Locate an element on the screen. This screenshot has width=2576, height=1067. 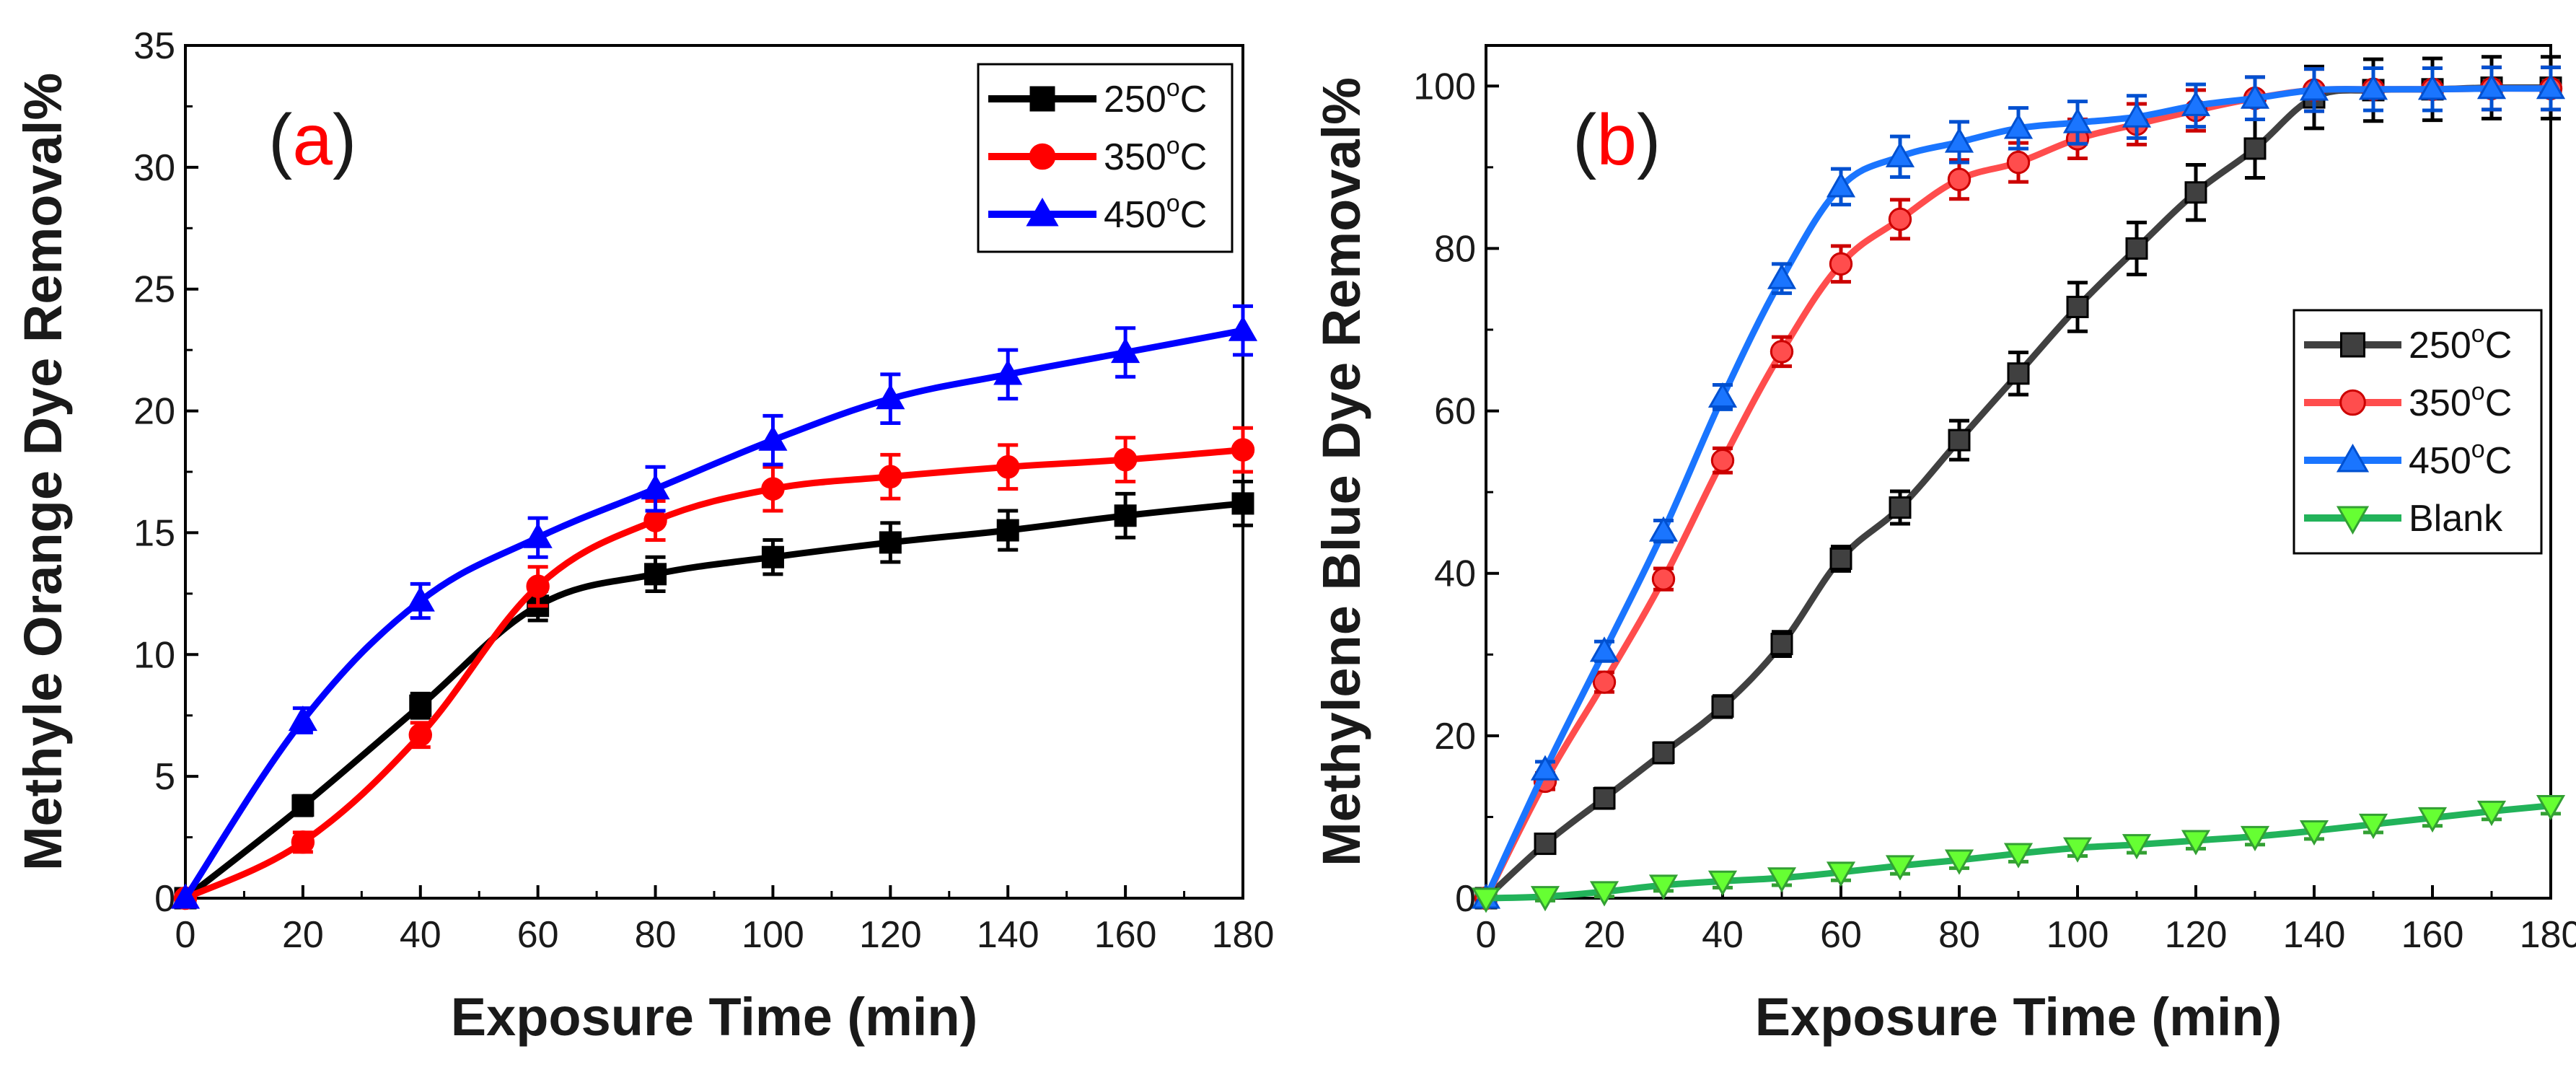
x-tick-label: 0 is located at coordinates (185, 935).